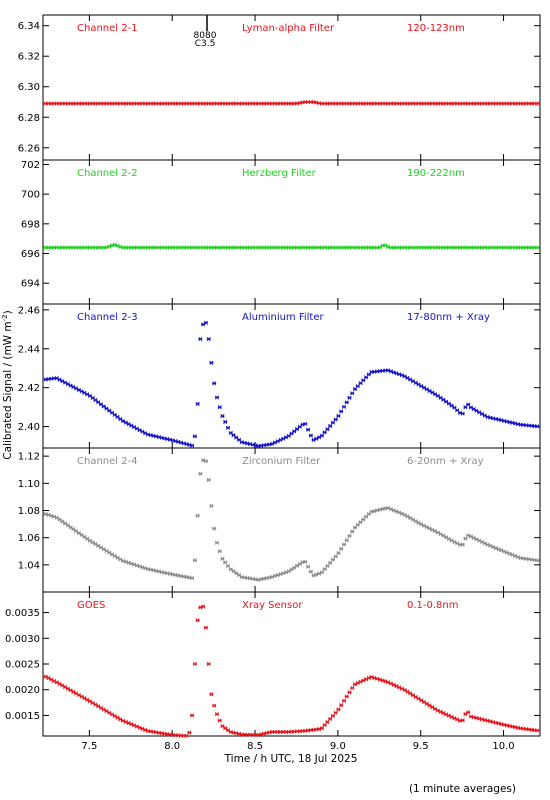  I want to click on channel-label: Channel 2-3, so click(107, 317).